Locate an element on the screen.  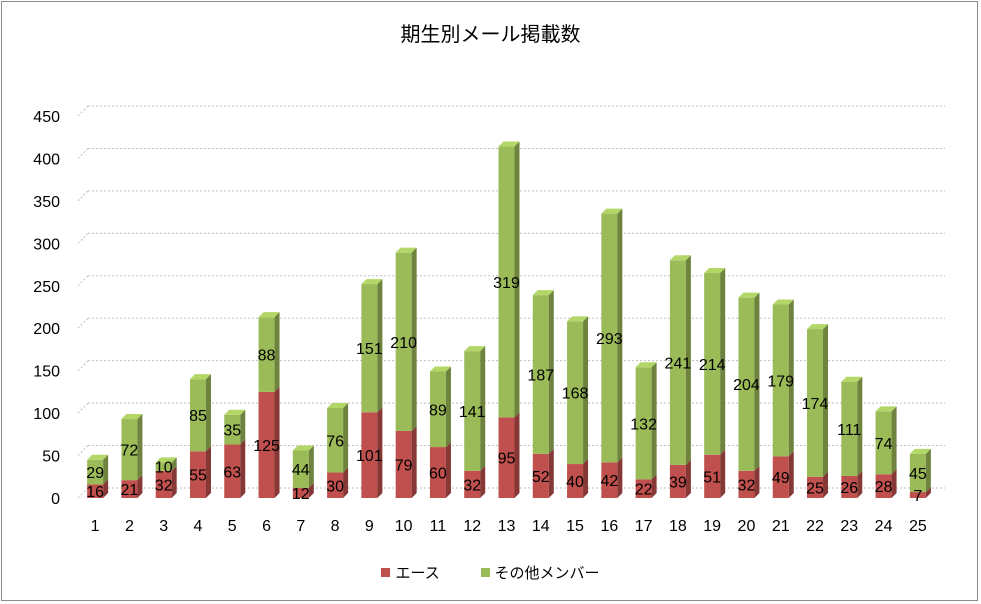
x-tick-label: 3 is located at coordinates (163, 526).